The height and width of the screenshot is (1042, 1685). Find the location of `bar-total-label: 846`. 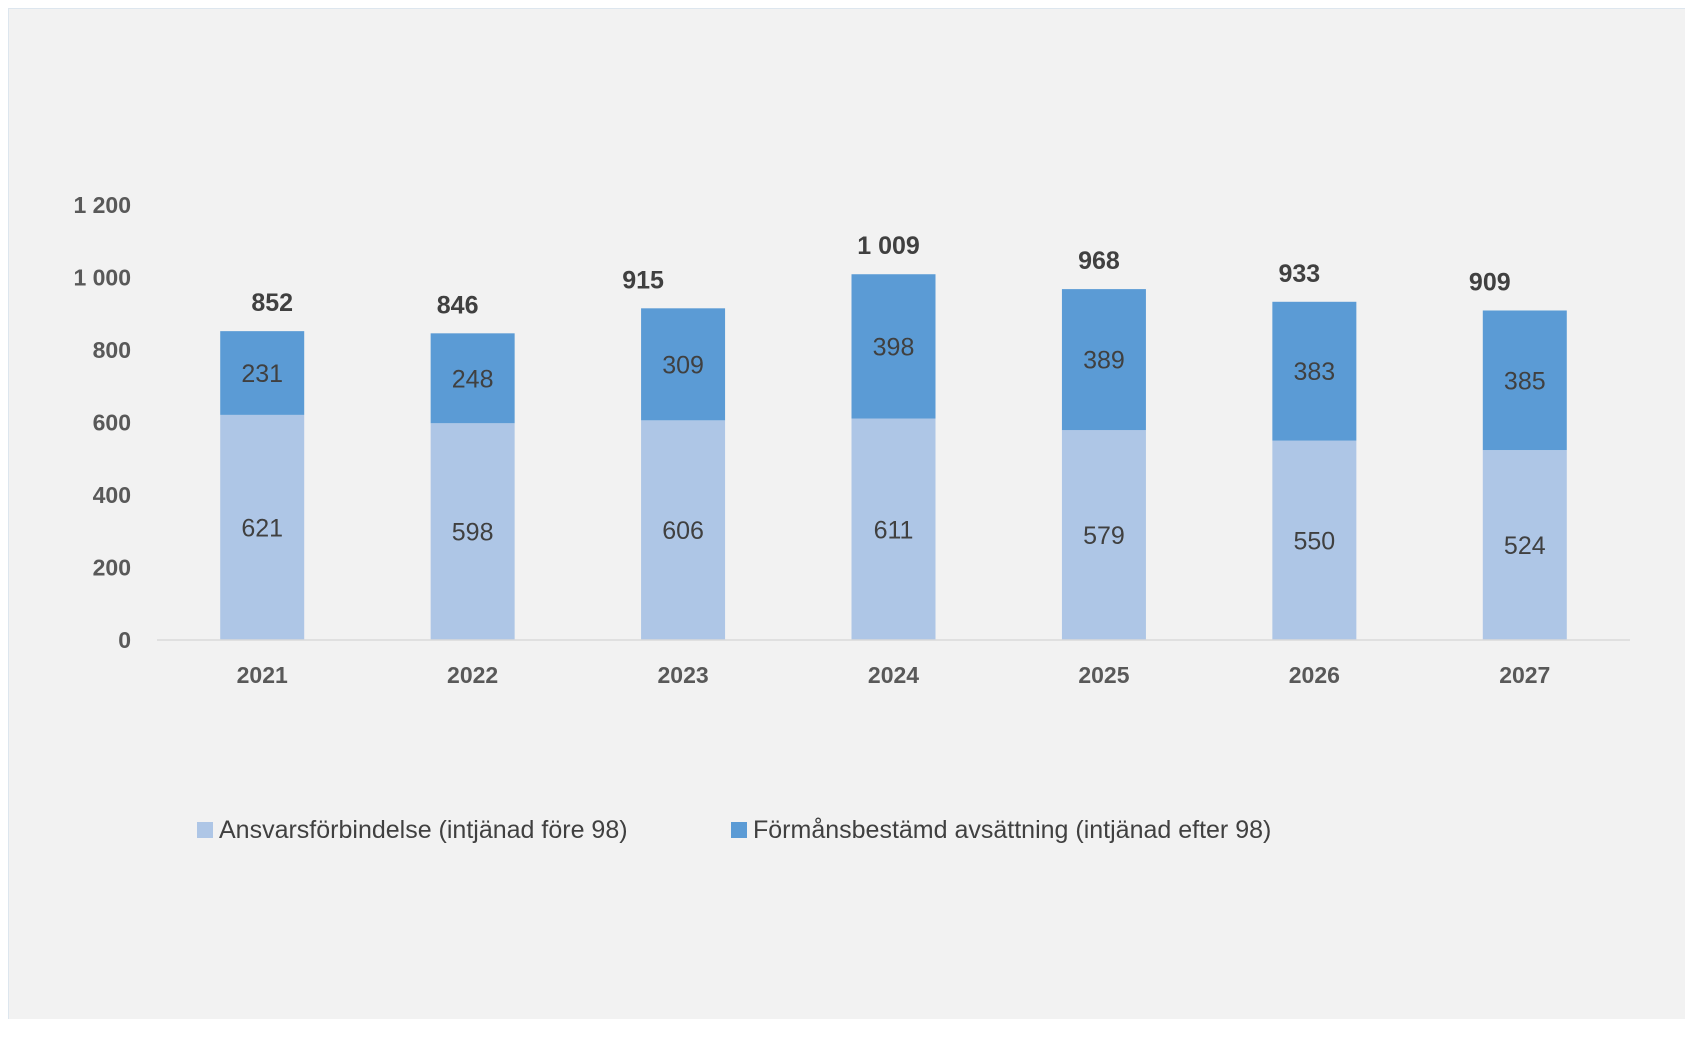

bar-total-label: 846 is located at coordinates (458, 305).